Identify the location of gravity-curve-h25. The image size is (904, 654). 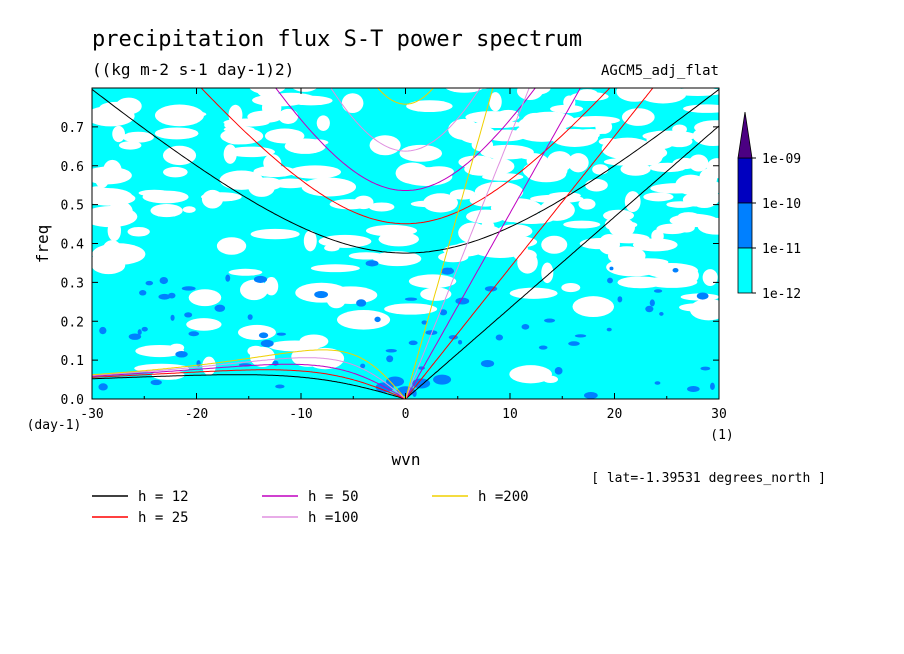
(405, 156).